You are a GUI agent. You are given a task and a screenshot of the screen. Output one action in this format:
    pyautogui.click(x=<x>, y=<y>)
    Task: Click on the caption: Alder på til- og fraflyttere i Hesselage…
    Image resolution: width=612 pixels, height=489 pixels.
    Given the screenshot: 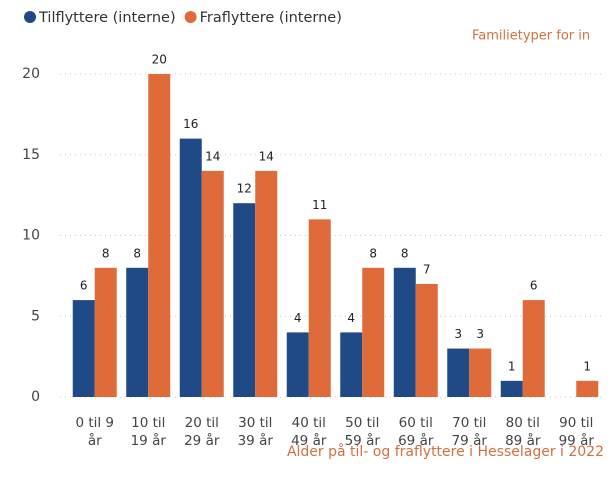 What is the action you would take?
    pyautogui.click(x=445, y=451)
    